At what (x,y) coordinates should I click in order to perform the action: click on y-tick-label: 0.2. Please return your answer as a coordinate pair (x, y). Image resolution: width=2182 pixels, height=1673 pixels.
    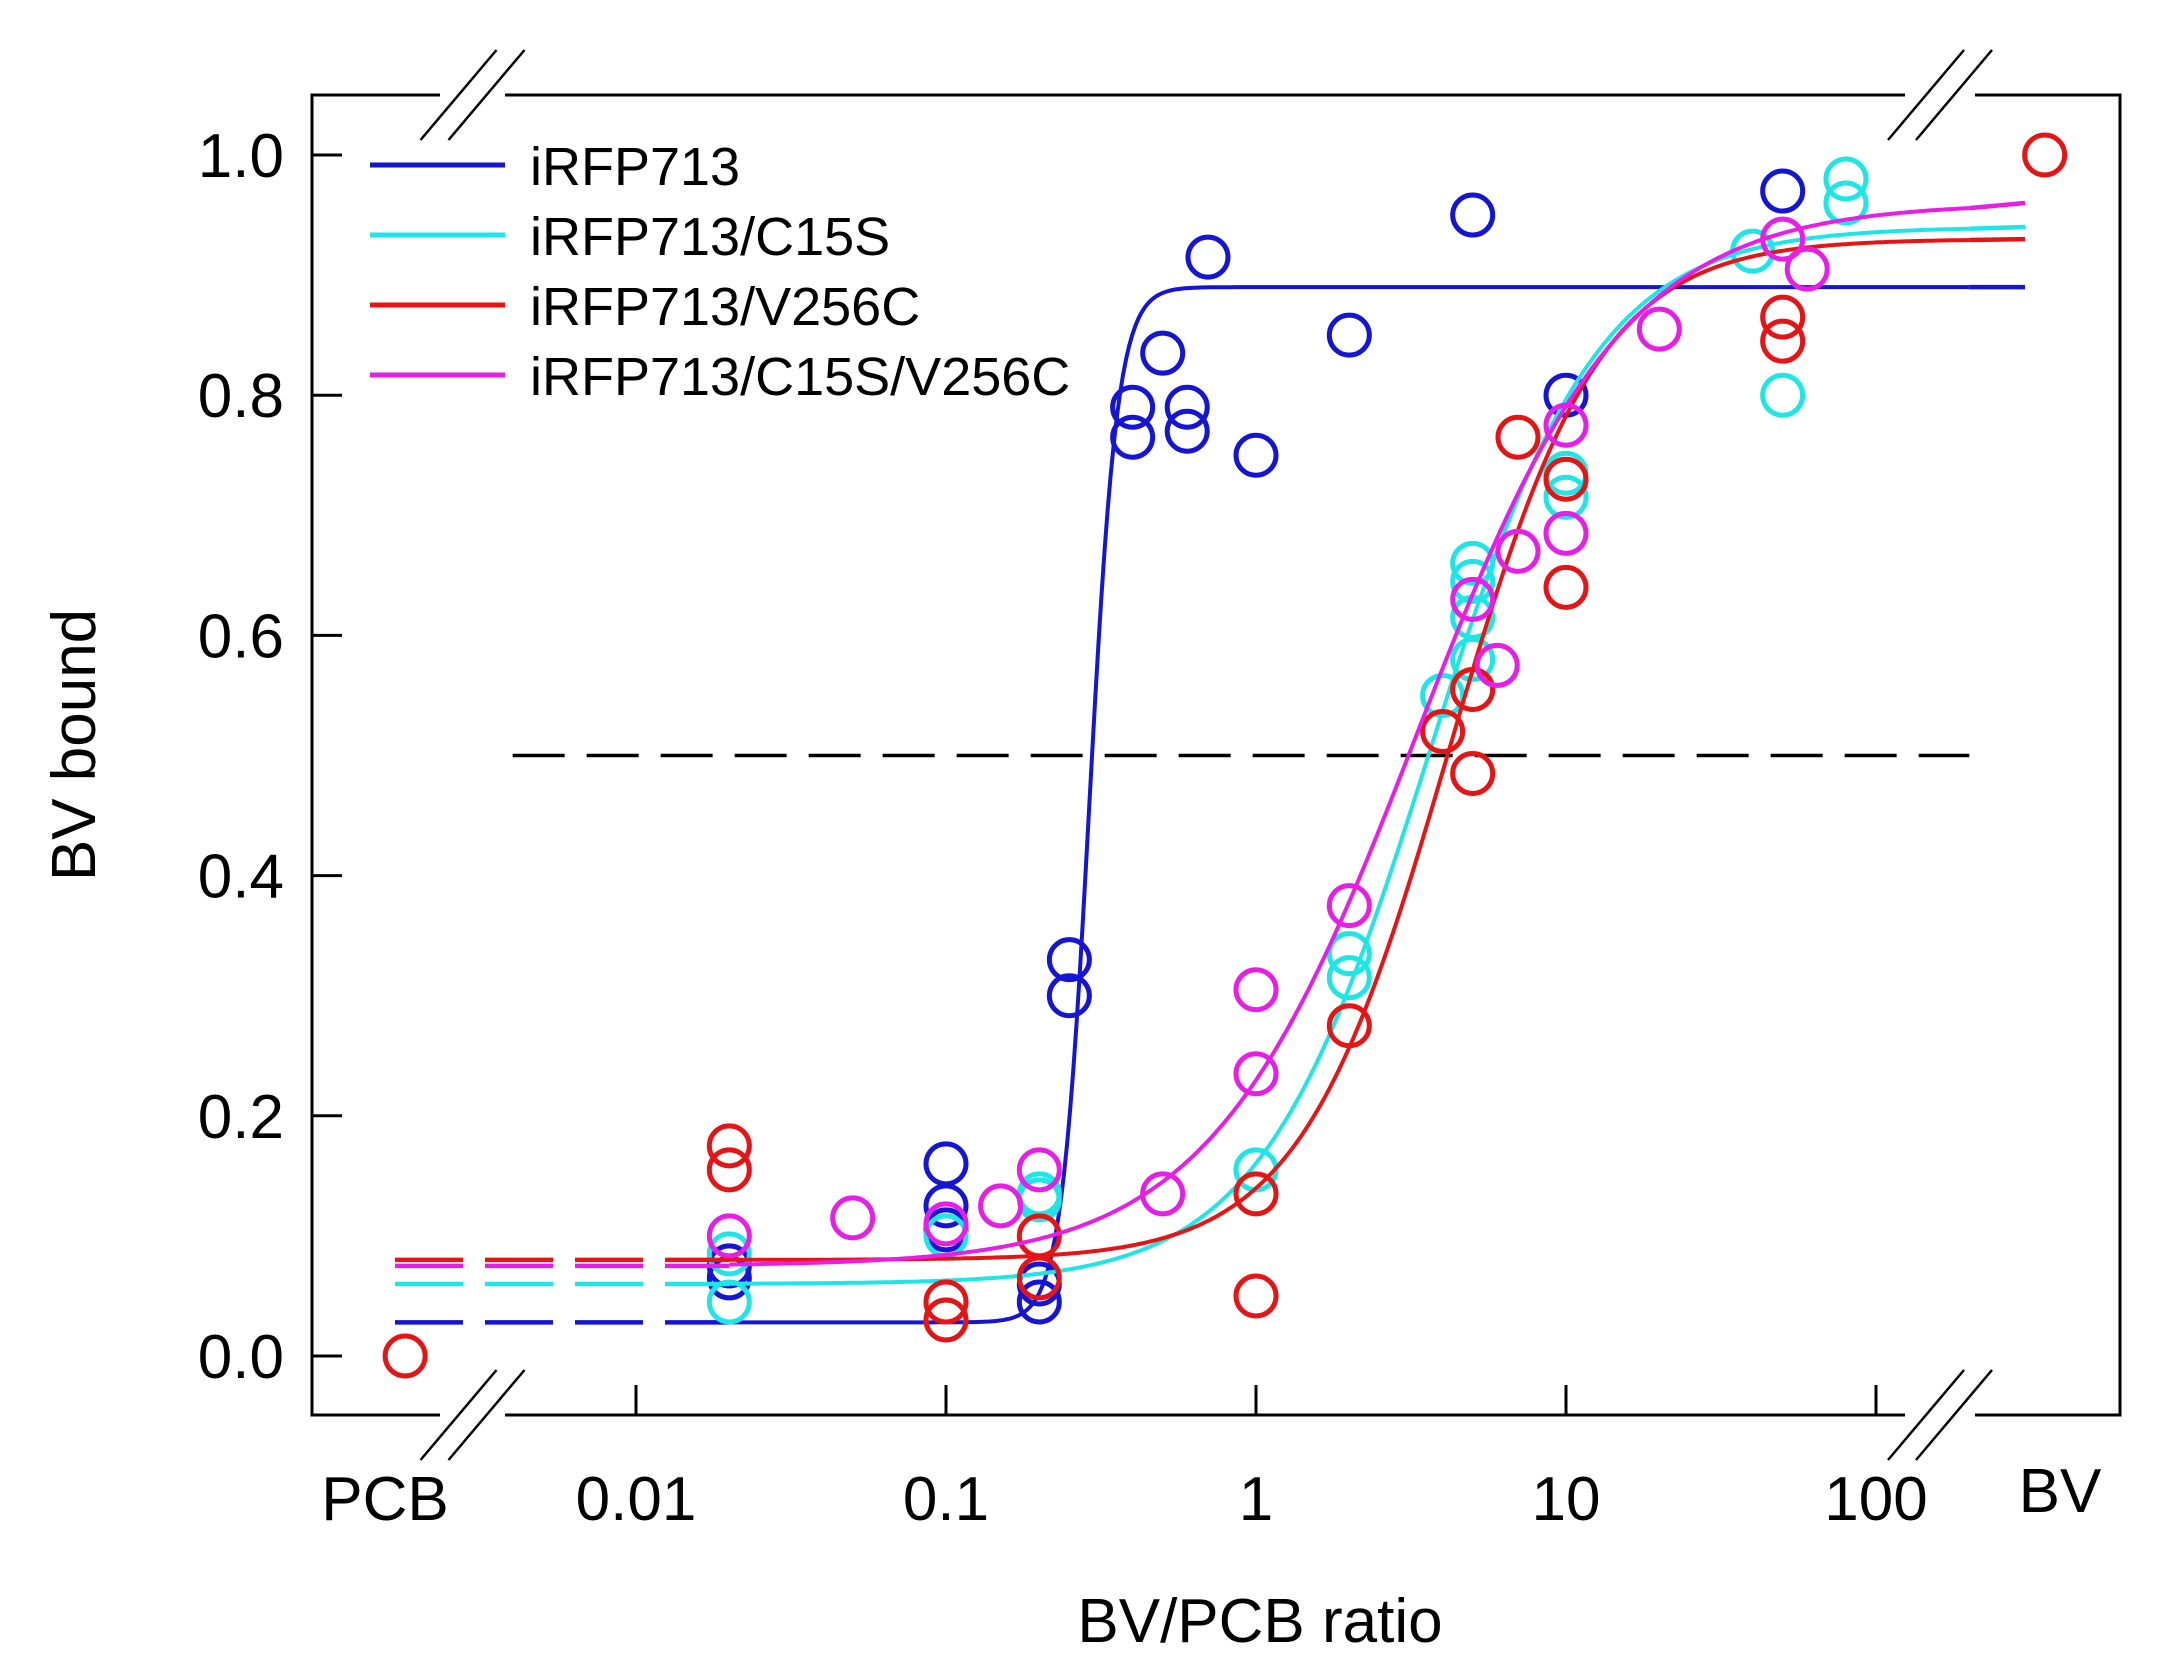
    Looking at the image, I should click on (241, 1117).